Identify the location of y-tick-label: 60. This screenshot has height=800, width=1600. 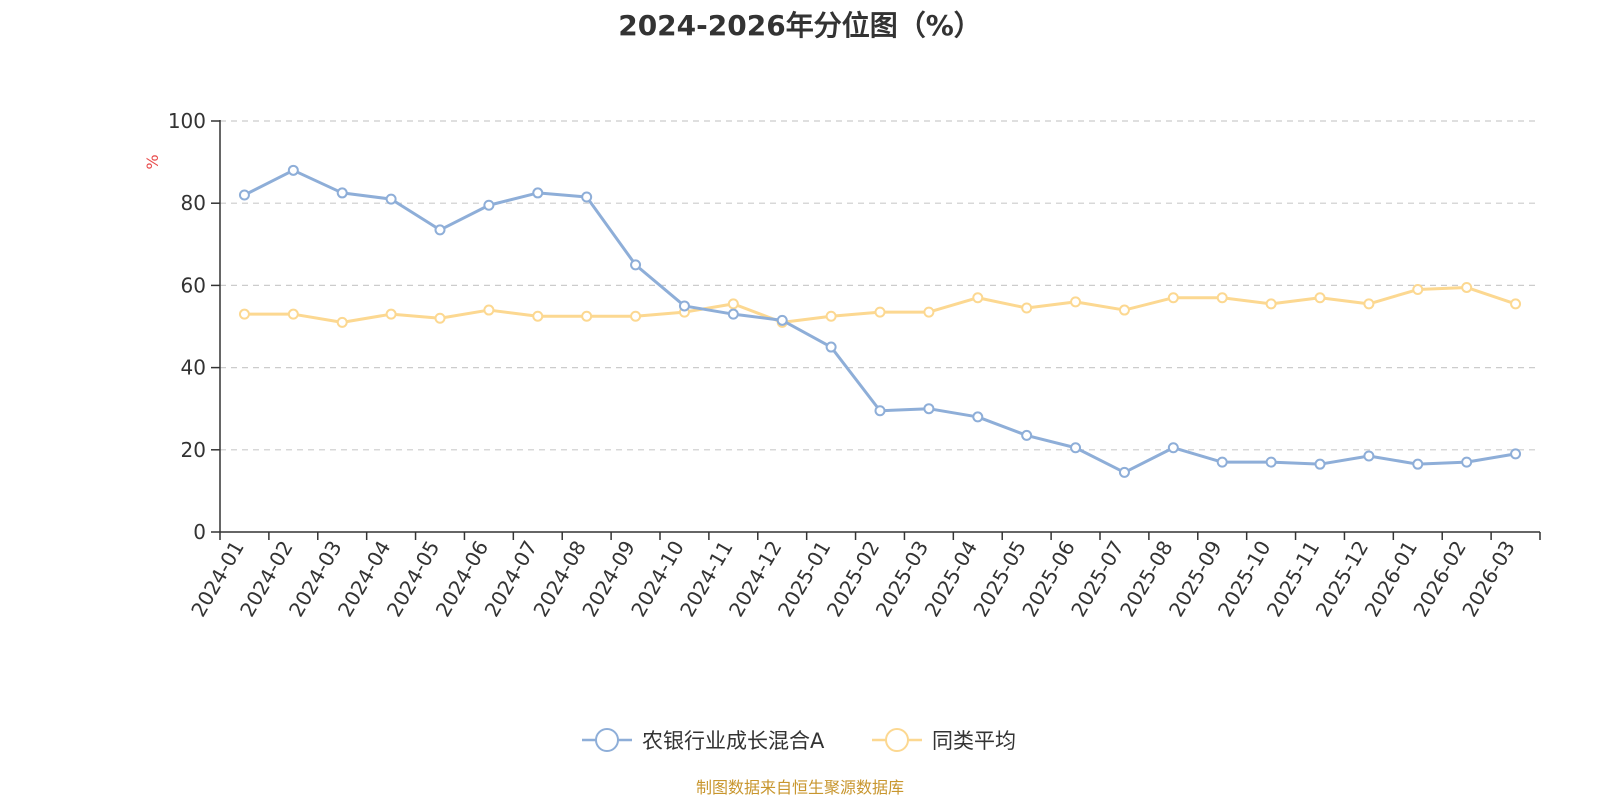
(193, 285).